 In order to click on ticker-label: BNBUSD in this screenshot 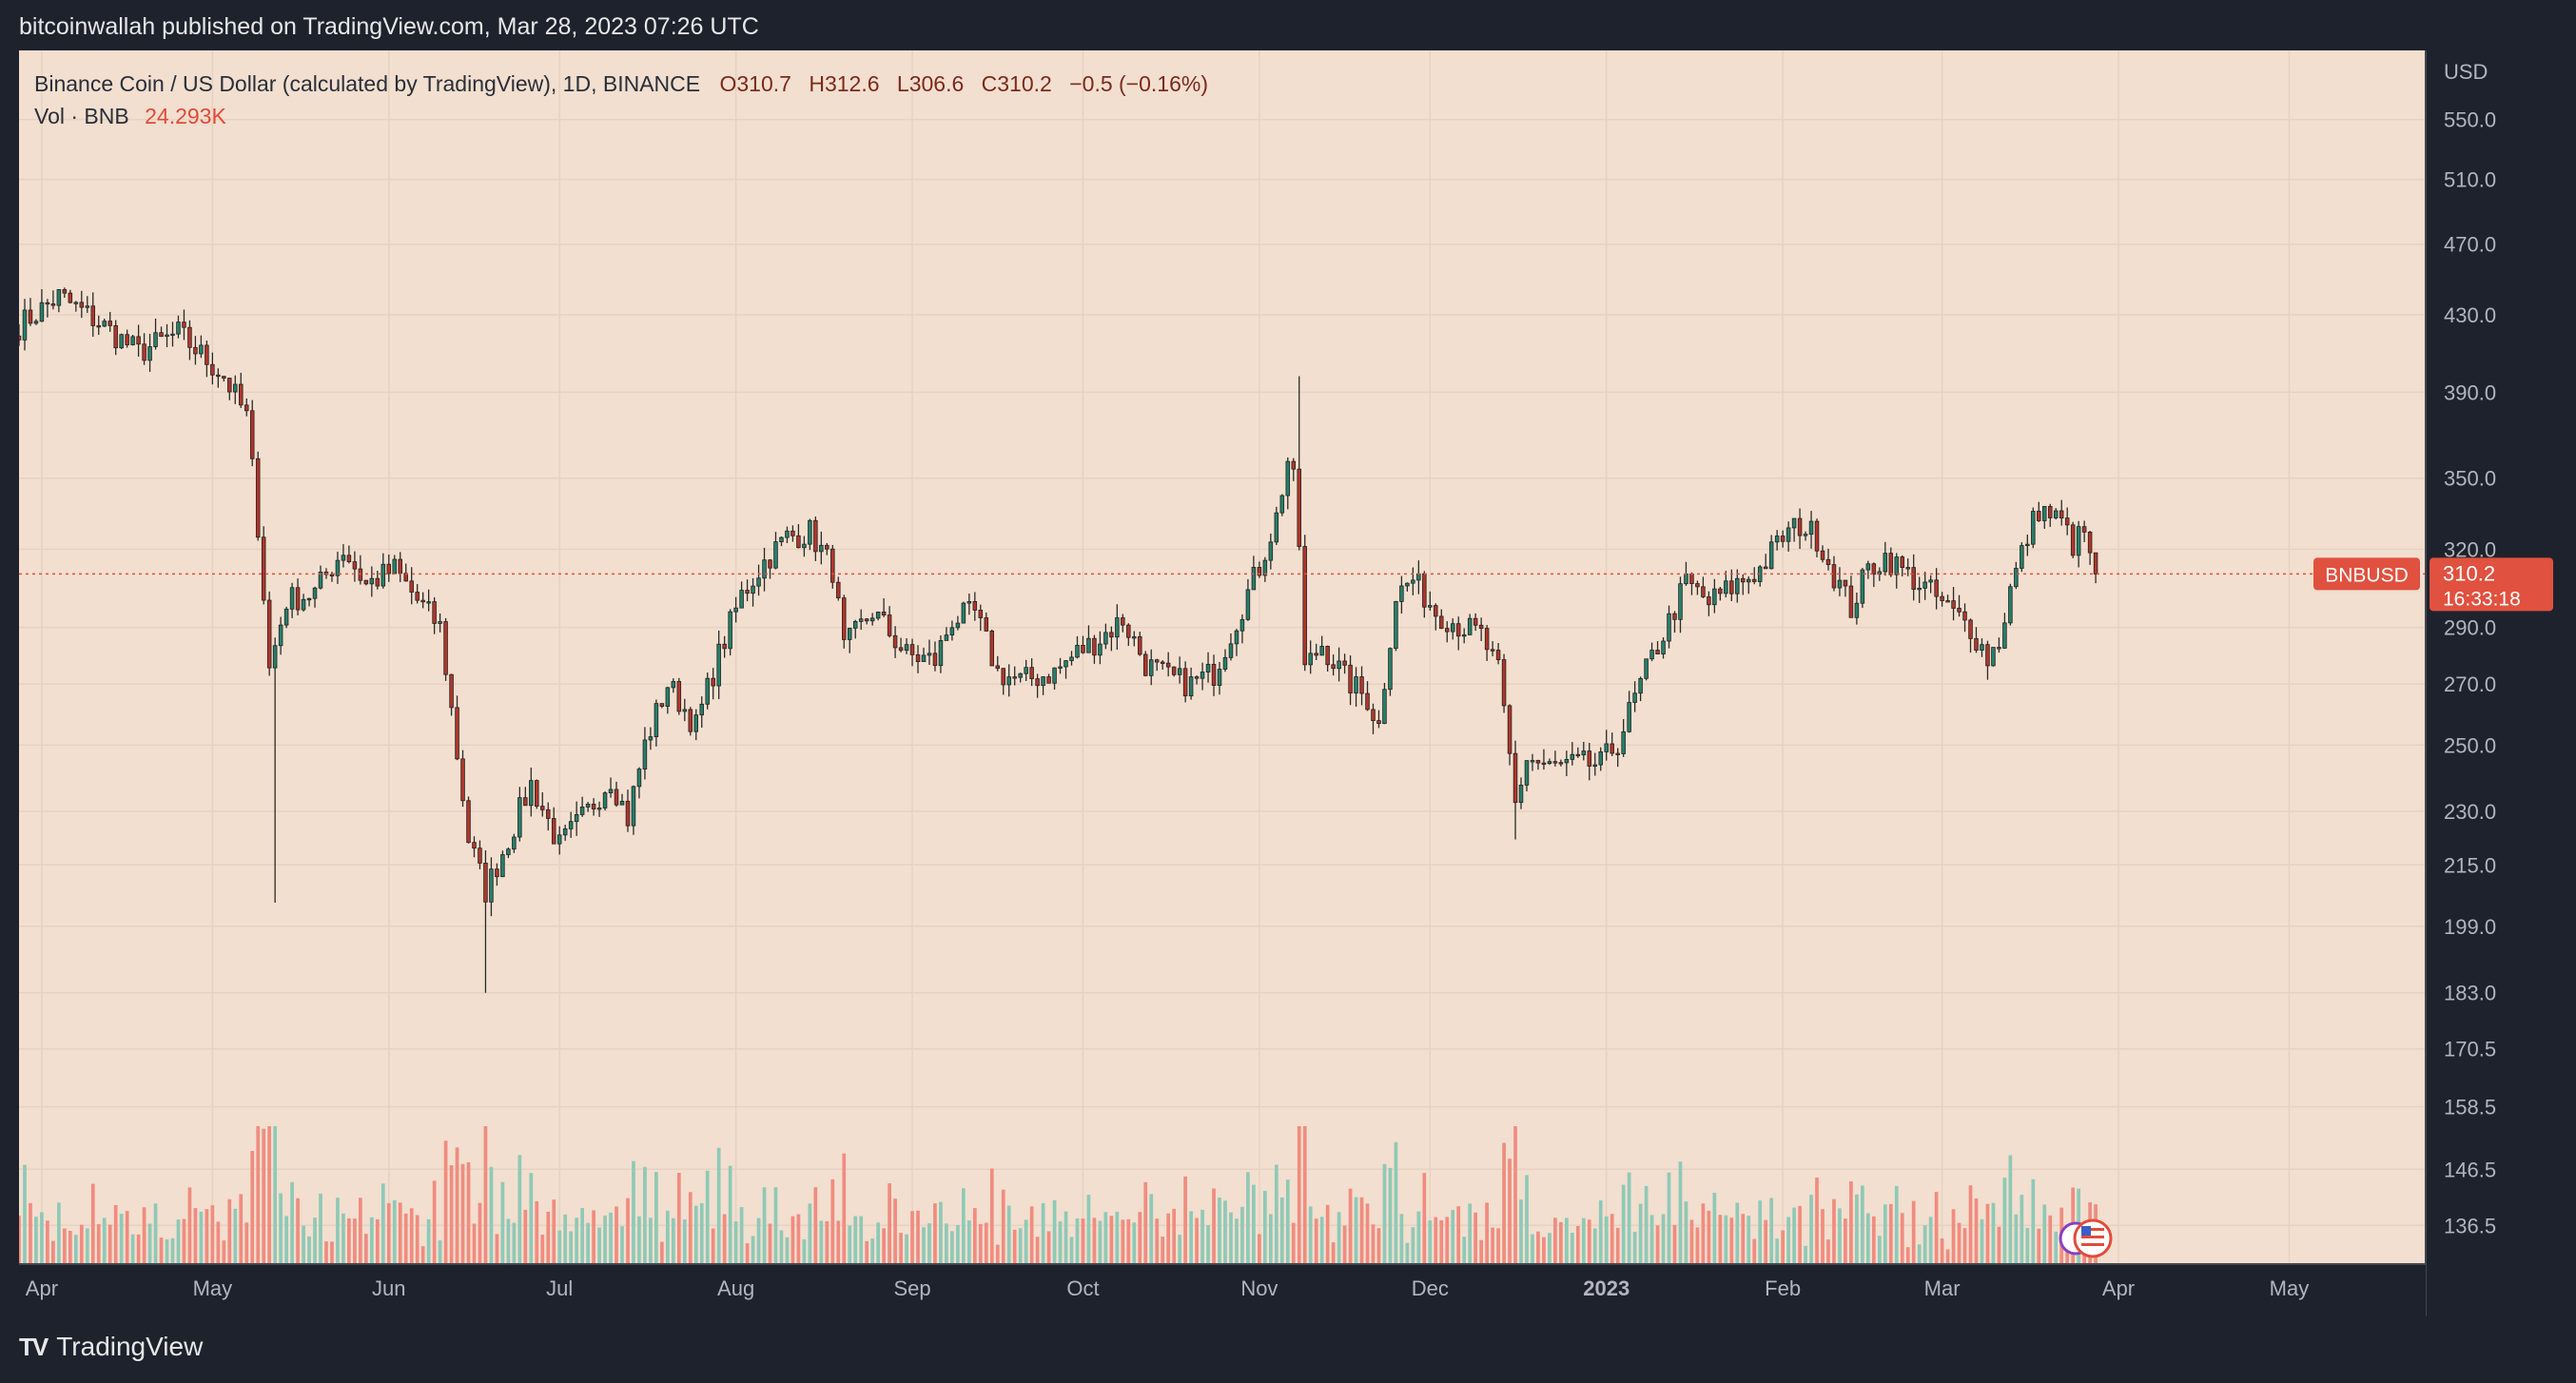, I will do `click(2367, 575)`.